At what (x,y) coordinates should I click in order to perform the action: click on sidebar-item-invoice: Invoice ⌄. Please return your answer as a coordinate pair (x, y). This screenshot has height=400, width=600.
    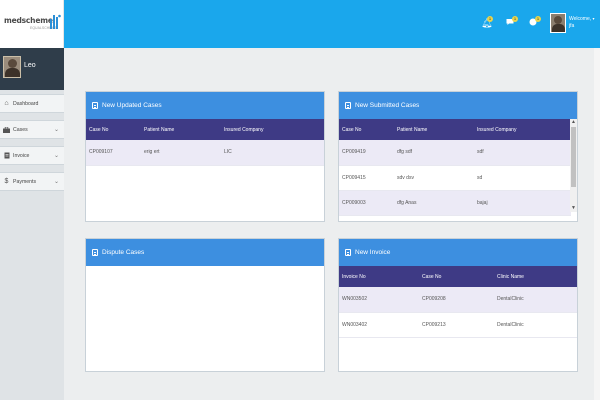
    Looking at the image, I should click on (32, 155).